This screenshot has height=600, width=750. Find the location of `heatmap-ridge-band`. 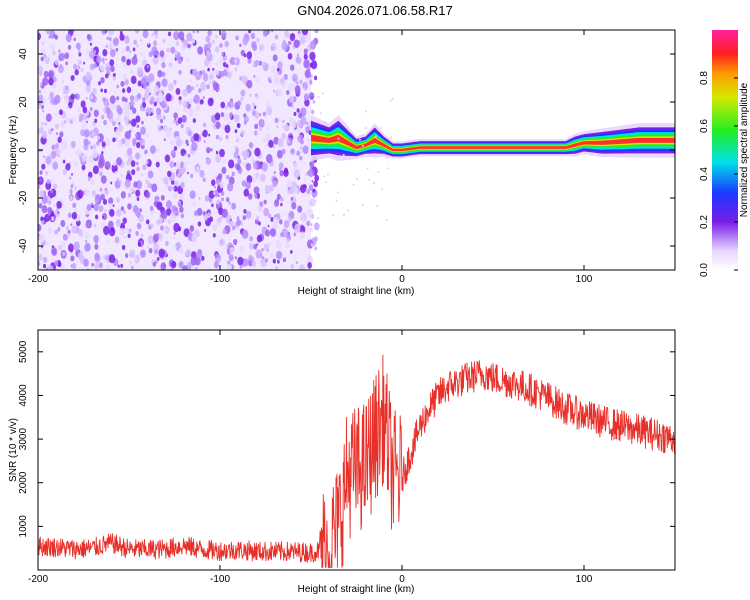

heatmap-ridge-band is located at coordinates (493, 141).